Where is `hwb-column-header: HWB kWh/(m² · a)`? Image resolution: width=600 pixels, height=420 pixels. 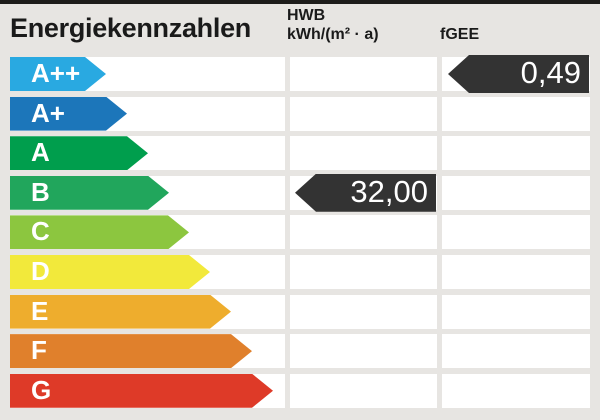
hwb-column-header: HWB kWh/(m² · a) is located at coordinates (333, 25).